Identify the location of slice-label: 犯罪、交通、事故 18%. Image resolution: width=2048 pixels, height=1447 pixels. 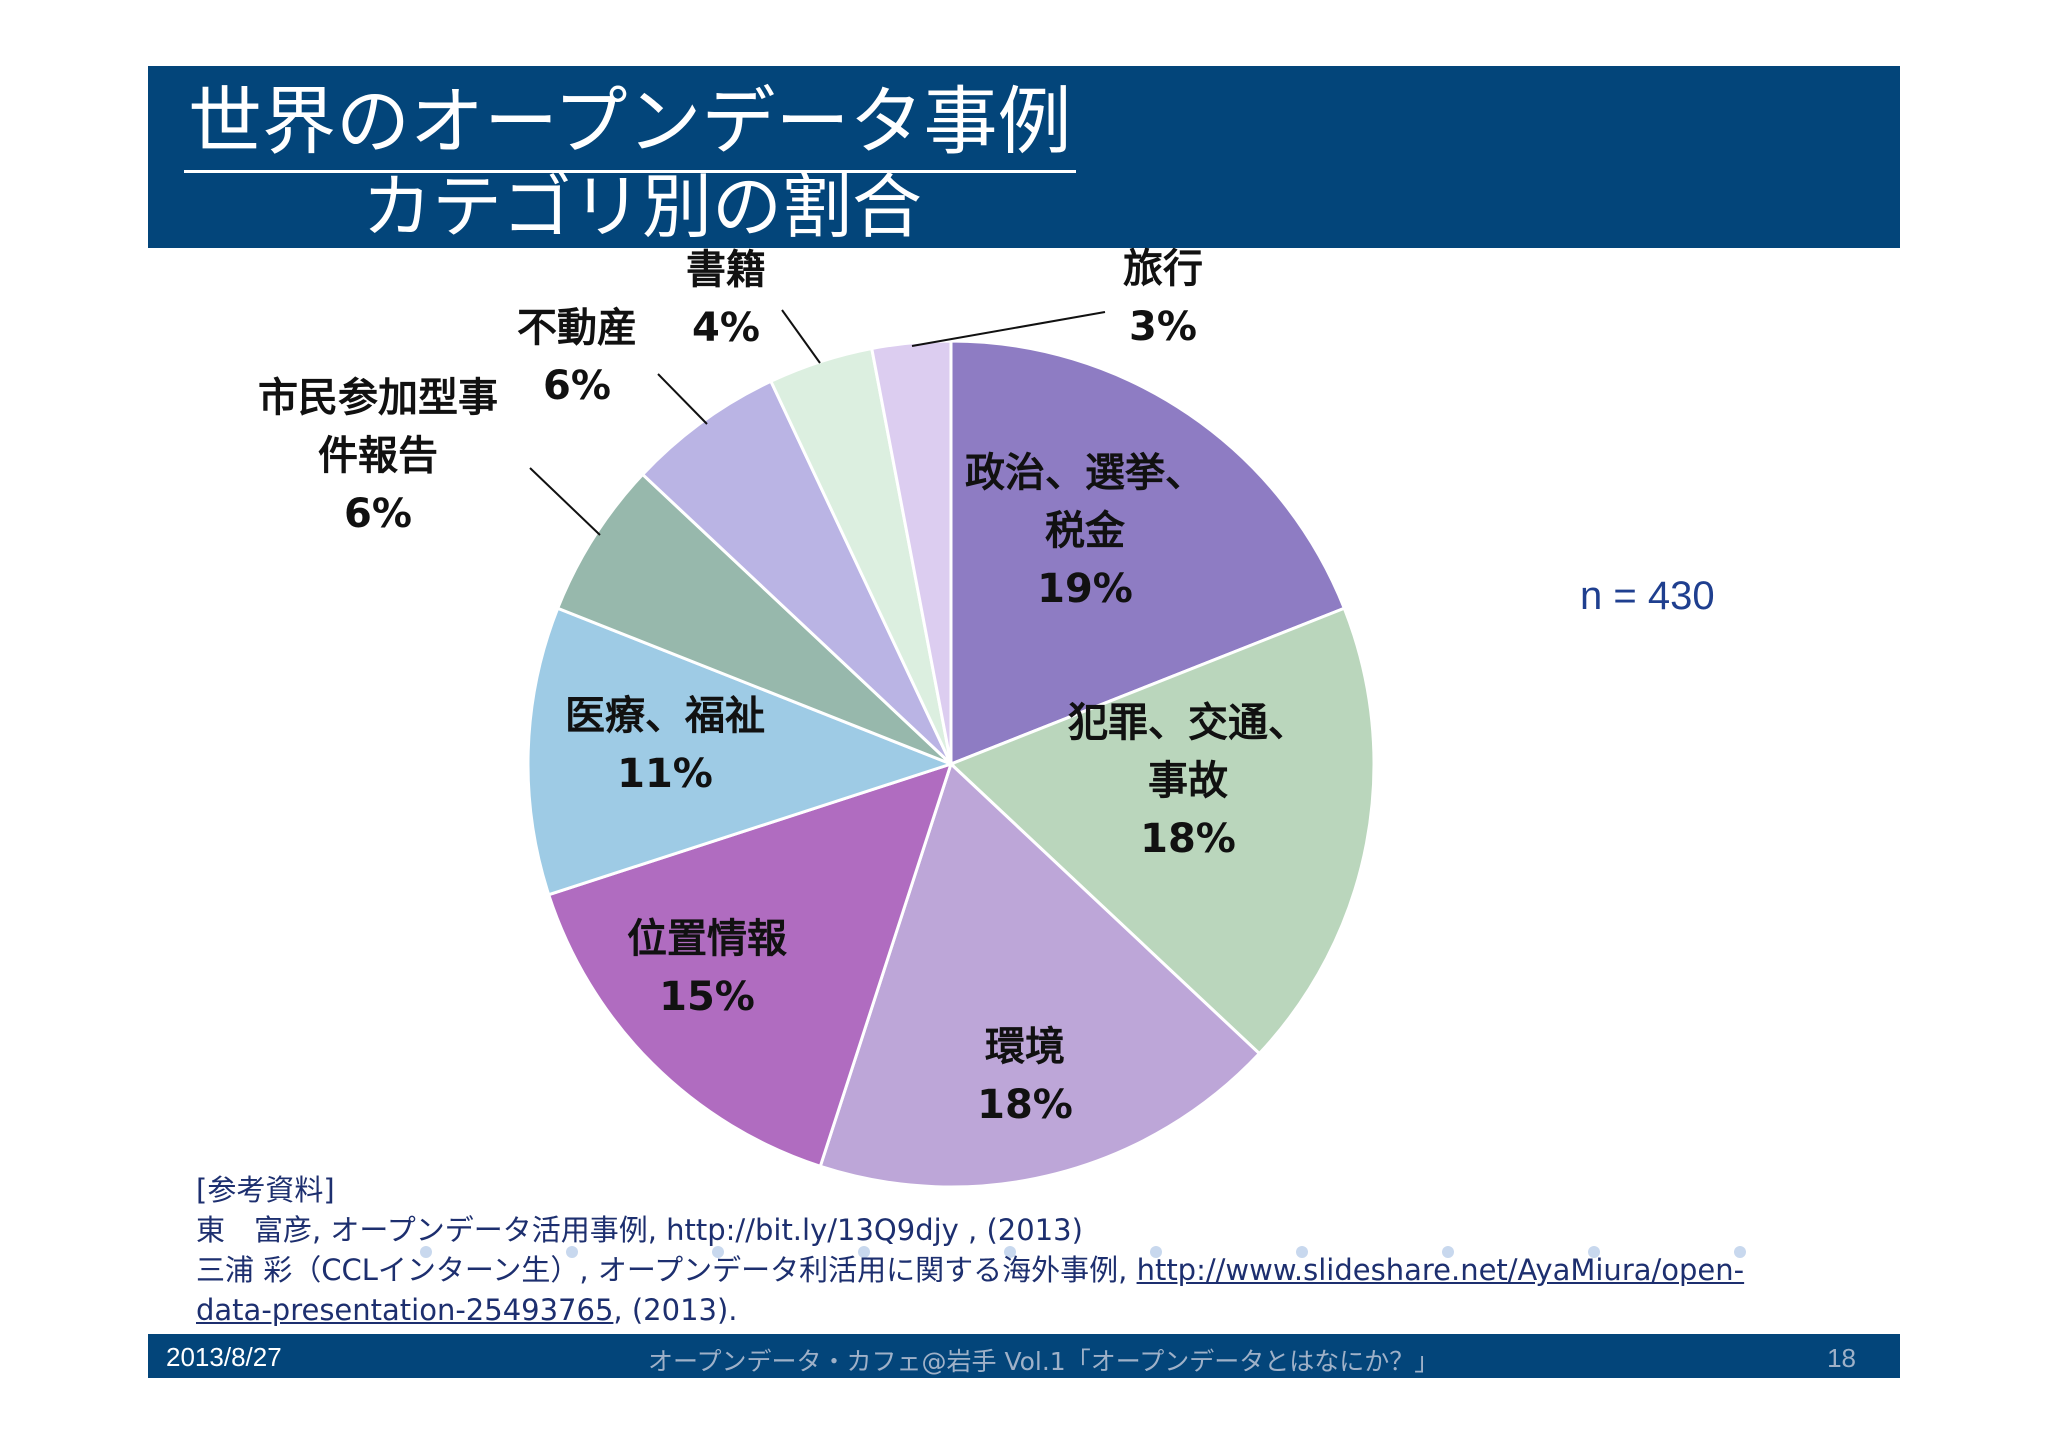
(1188, 781).